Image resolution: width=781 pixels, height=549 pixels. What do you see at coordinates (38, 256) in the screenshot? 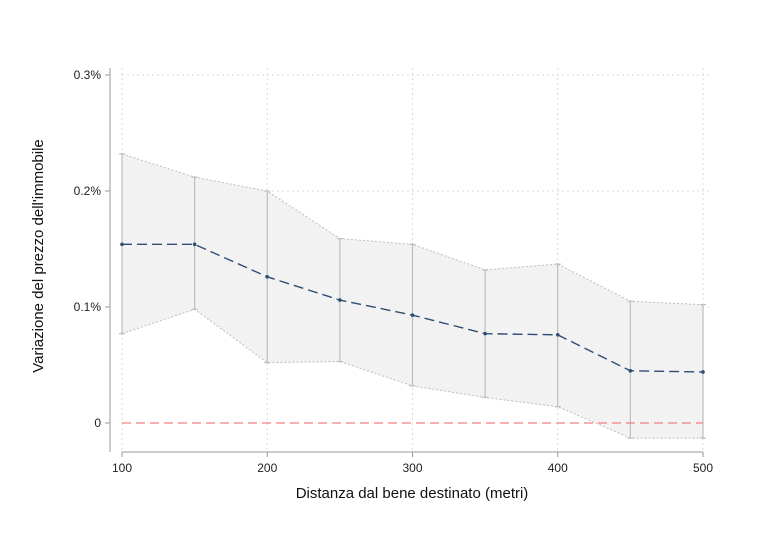
I see `y-axis-title: Variazione del prezzo dell'immobile` at bounding box center [38, 256].